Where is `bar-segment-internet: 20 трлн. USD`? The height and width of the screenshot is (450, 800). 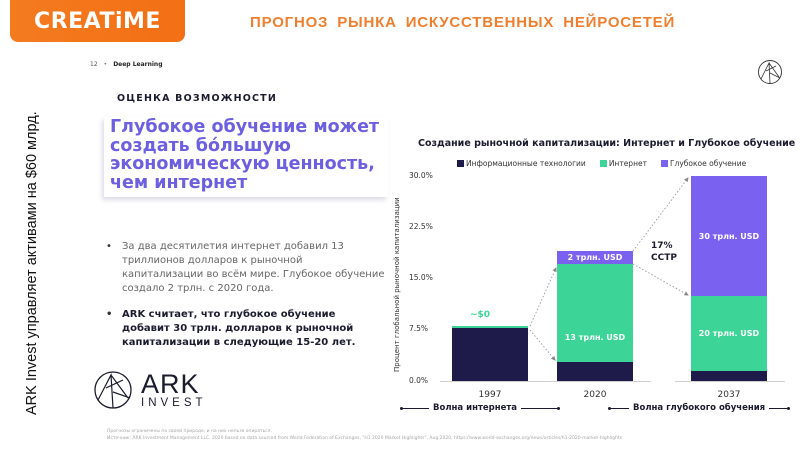
bar-segment-internet: 20 трлн. USD is located at coordinates (729, 333).